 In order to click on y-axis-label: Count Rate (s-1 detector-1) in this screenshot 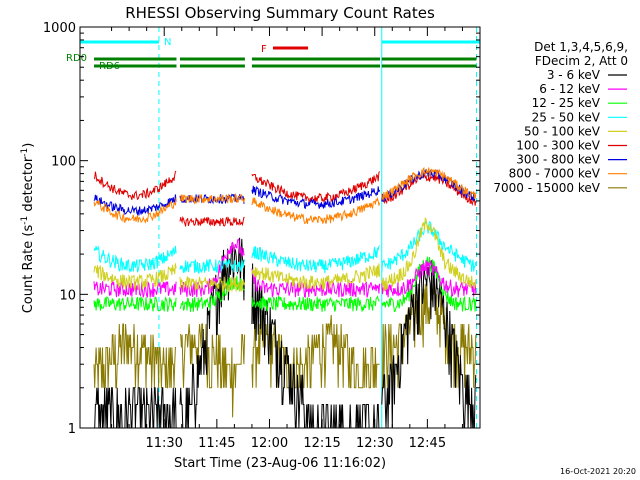, I will do `click(28, 228)`.